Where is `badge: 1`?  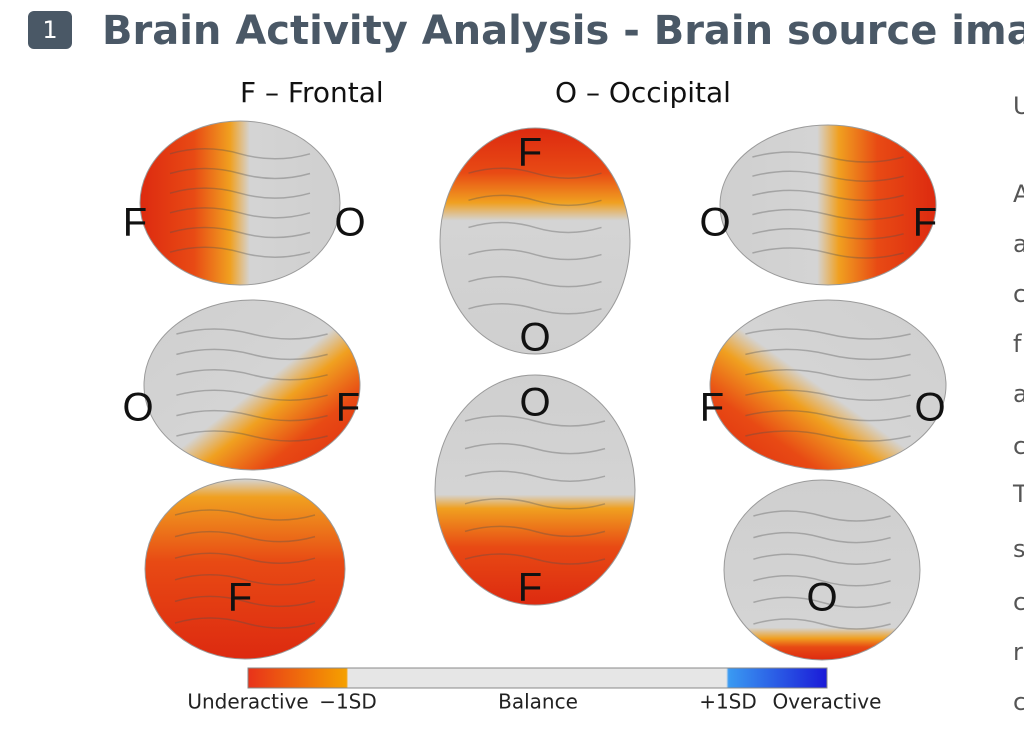 badge: 1 is located at coordinates (49, 30).